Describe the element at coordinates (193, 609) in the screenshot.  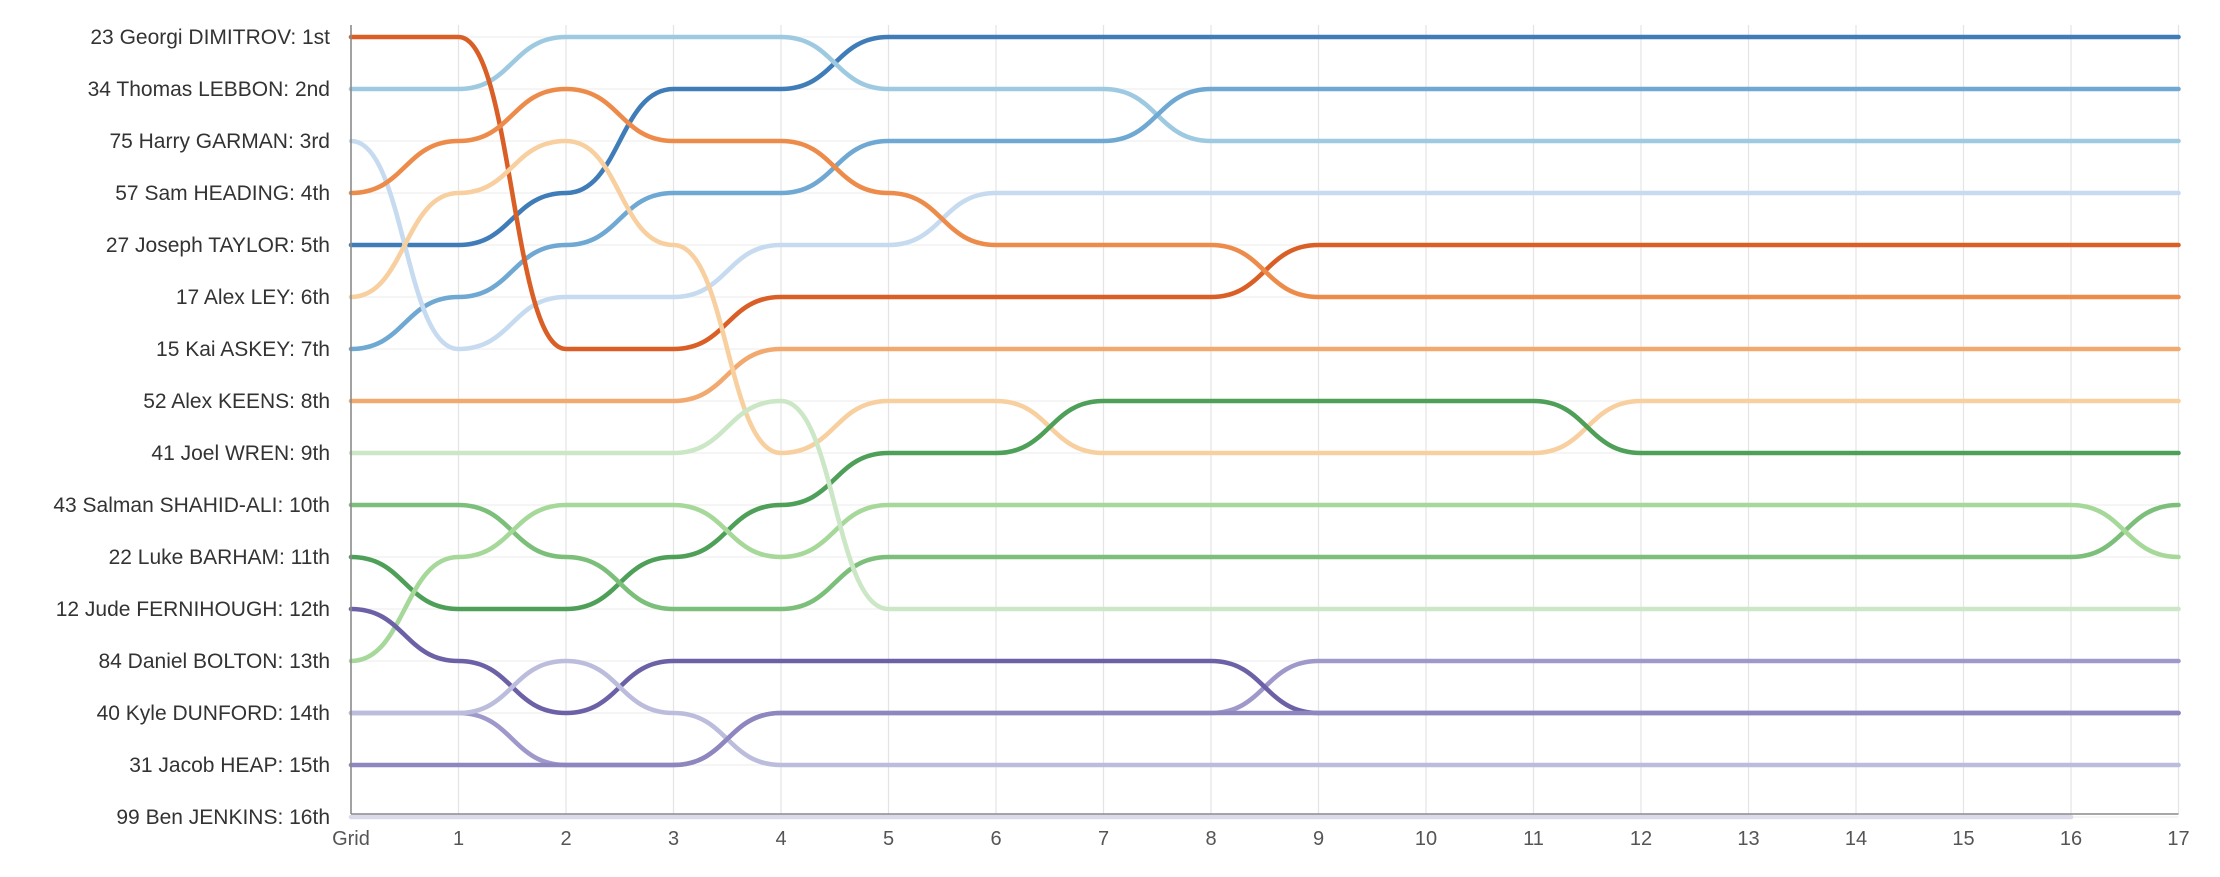
I see `rider-label: 12 Jude FERNIHOUGH: 12th` at that location.